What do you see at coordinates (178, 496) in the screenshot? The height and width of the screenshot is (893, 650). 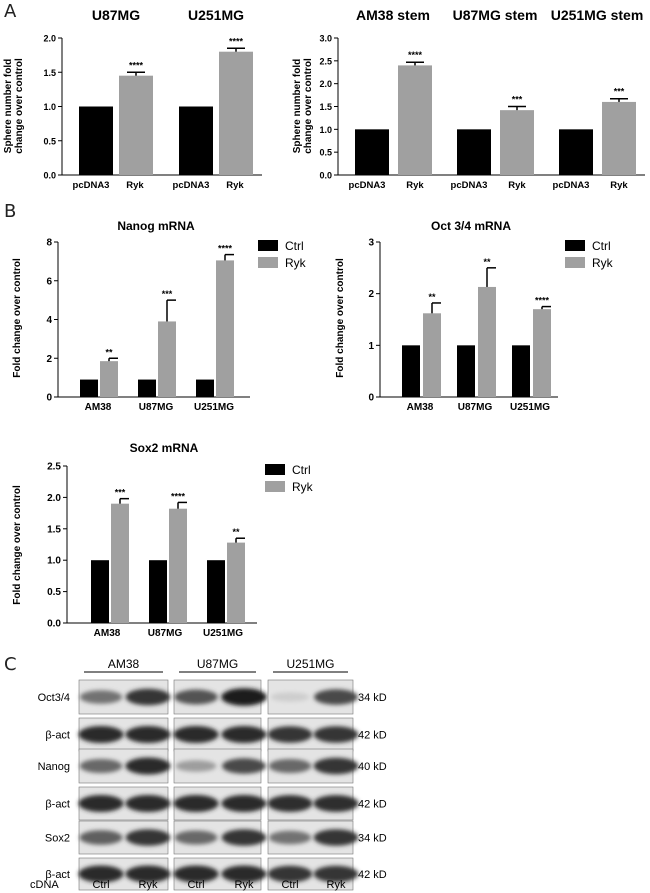 I see `b3-significance: ****` at bounding box center [178, 496].